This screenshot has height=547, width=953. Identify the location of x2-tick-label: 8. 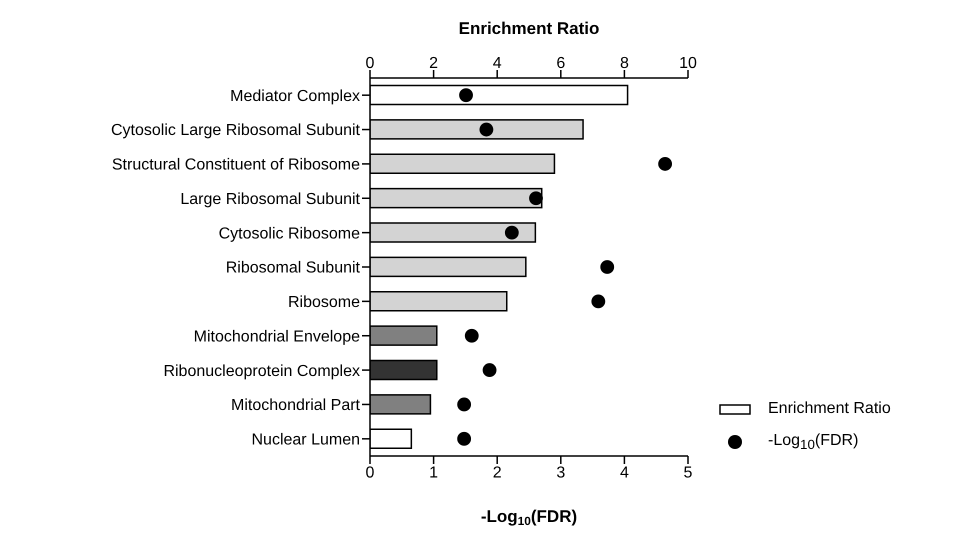
(624, 63).